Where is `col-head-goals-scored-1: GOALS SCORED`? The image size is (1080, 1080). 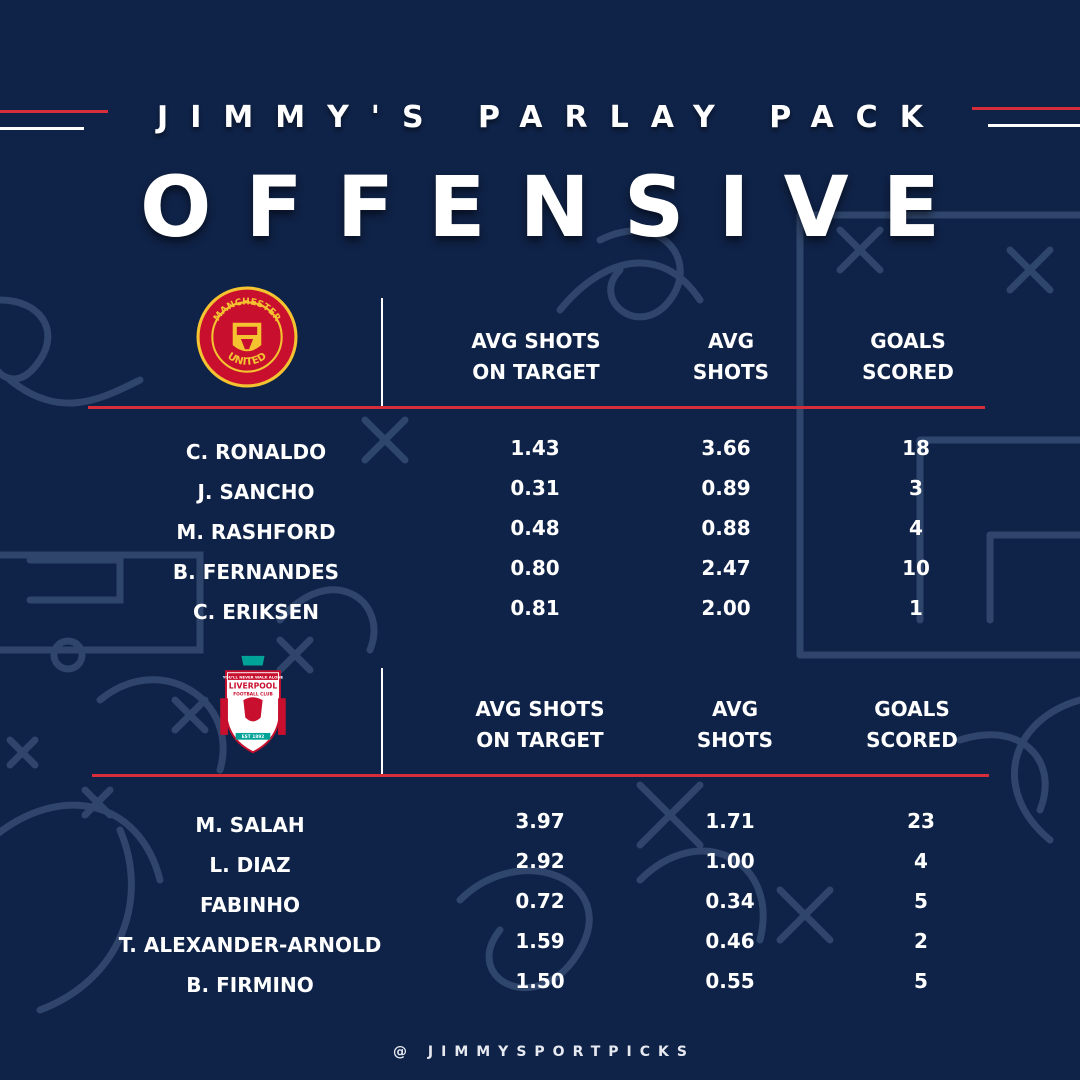 col-head-goals-scored-1: GOALS SCORED is located at coordinates (908, 356).